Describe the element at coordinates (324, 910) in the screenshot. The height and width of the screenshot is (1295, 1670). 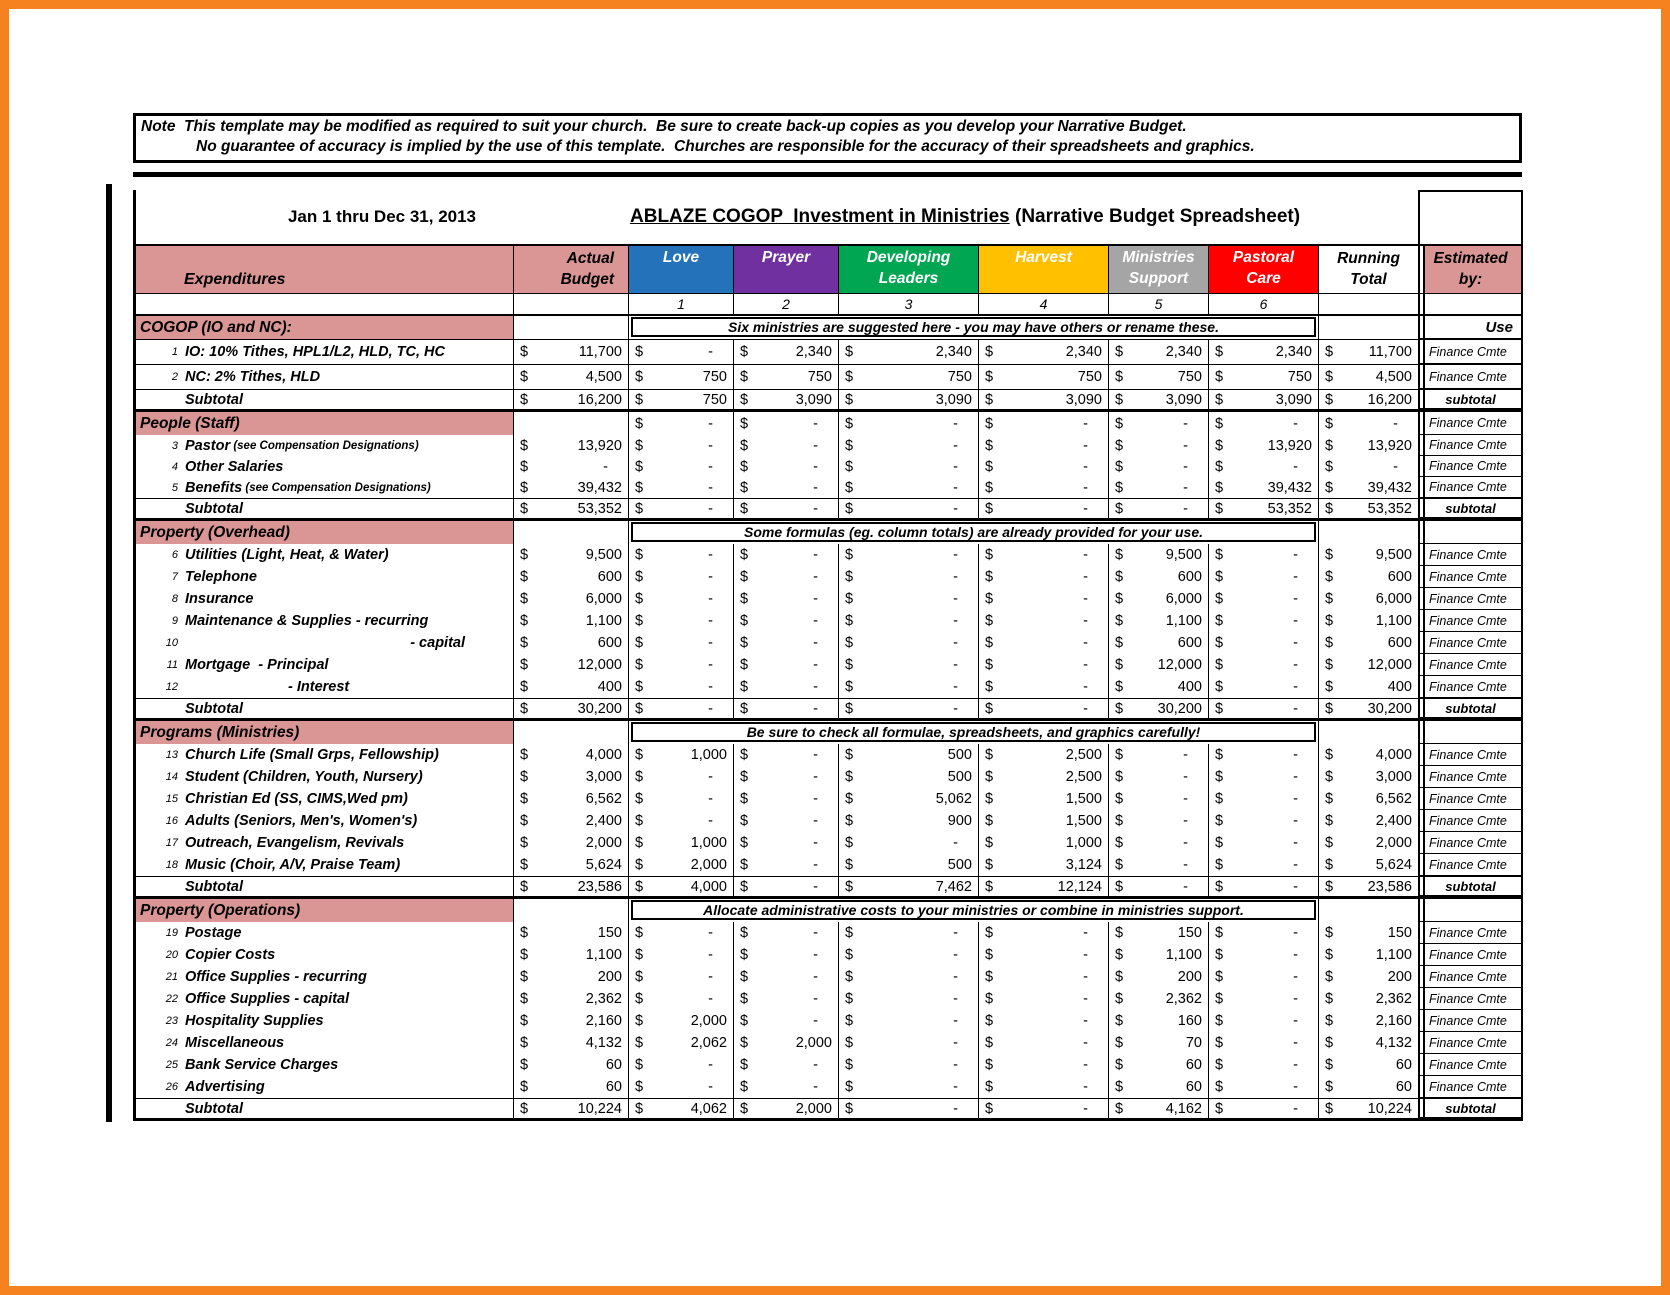
I see `section-label: Property (Operations)` at that location.